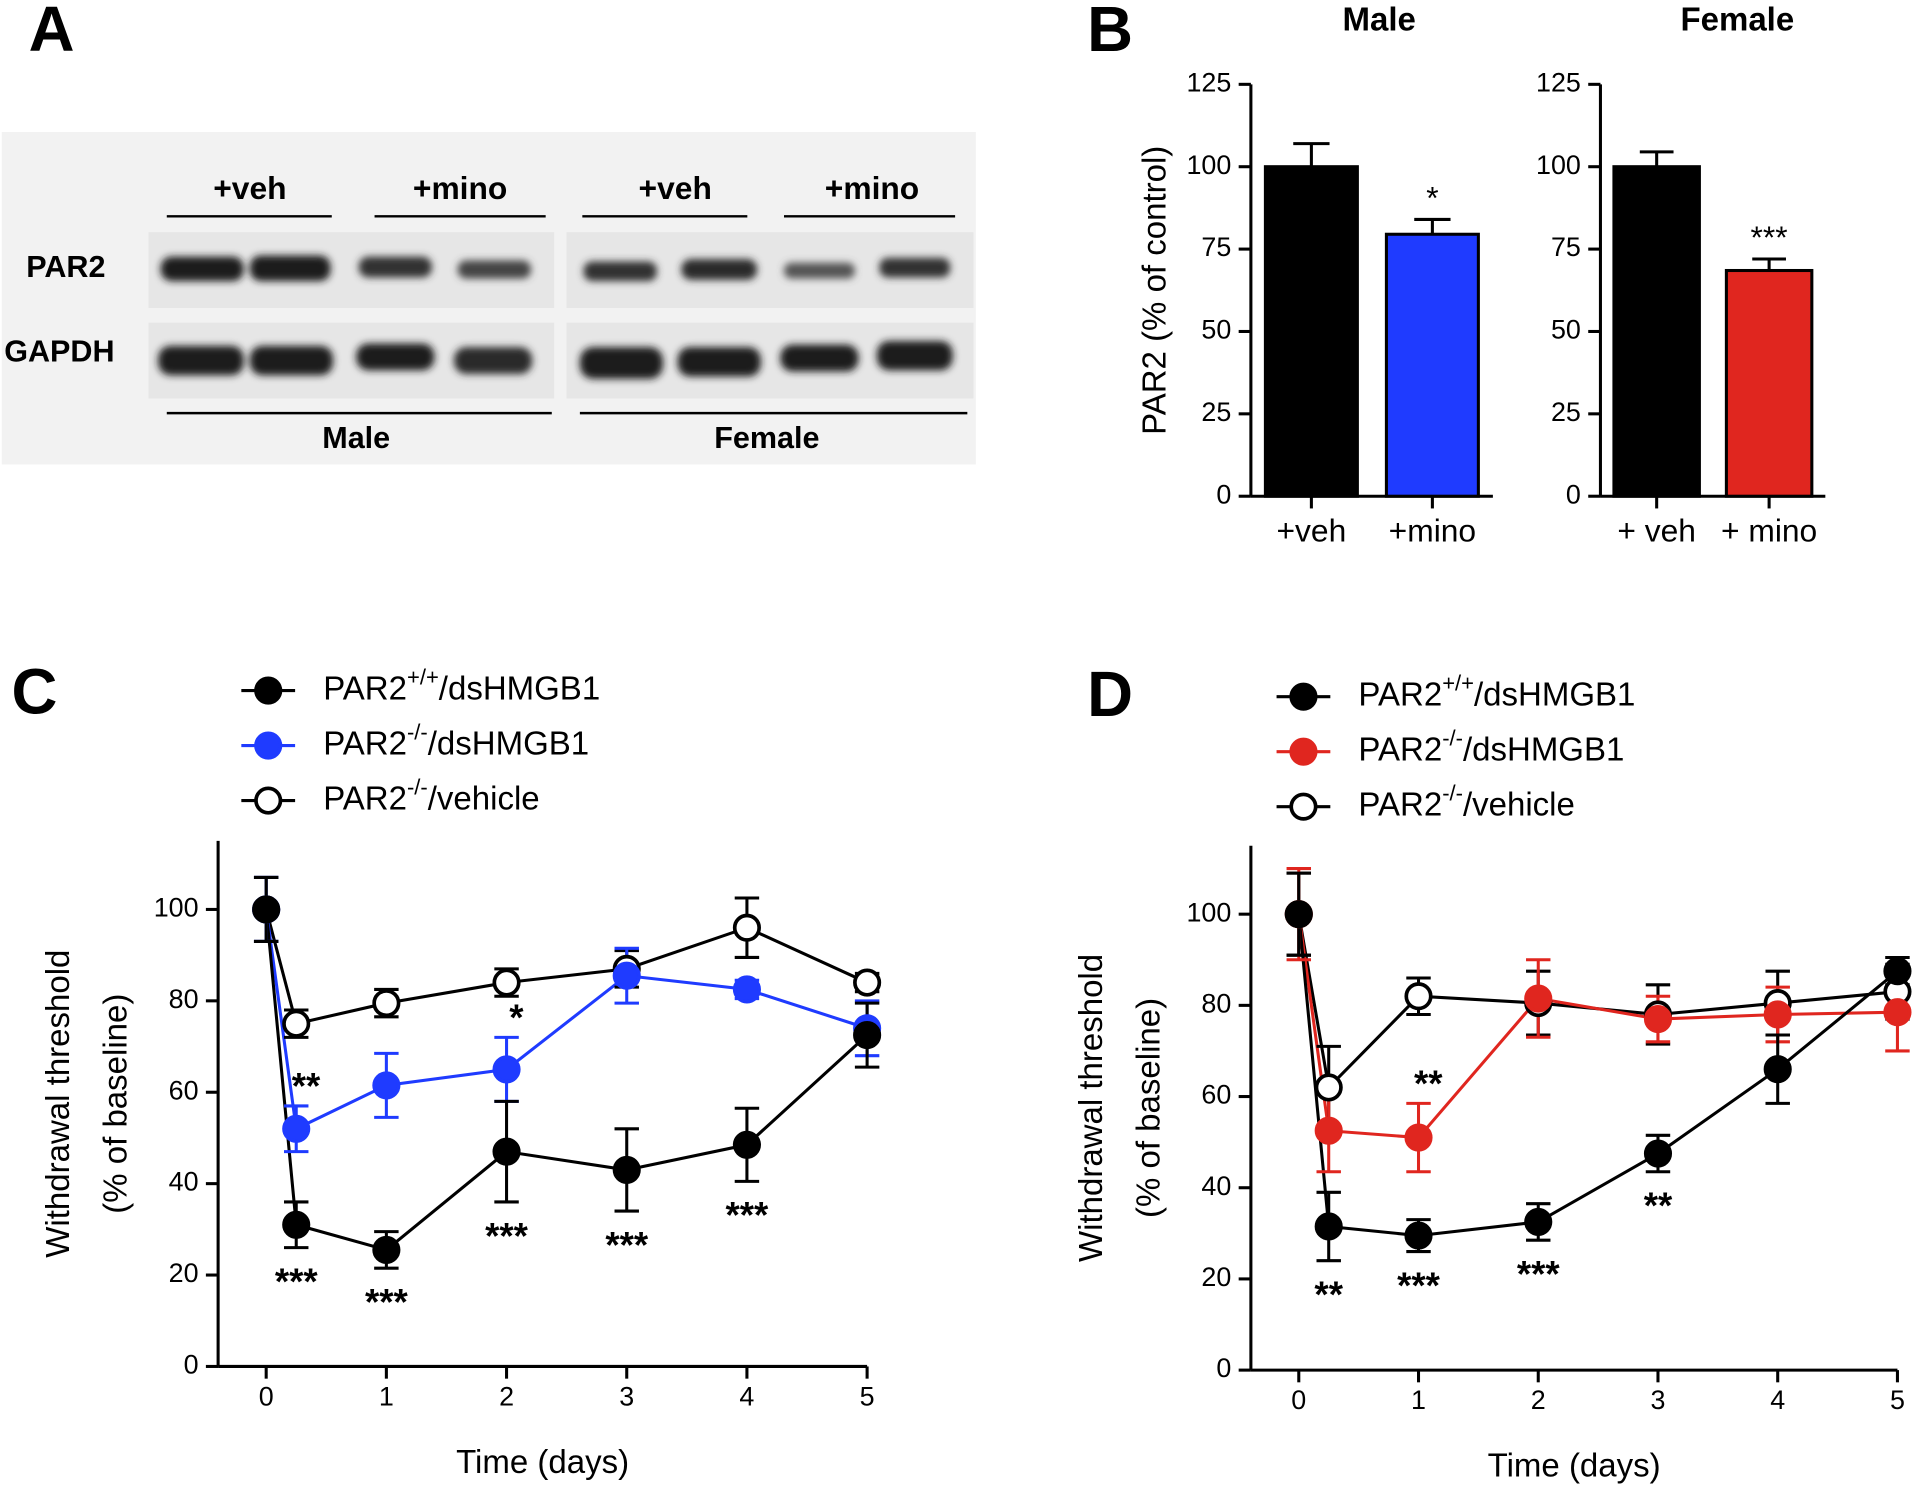  What do you see at coordinates (1538, 1400) in the screenshot?
I see `x-tick-label: 2` at bounding box center [1538, 1400].